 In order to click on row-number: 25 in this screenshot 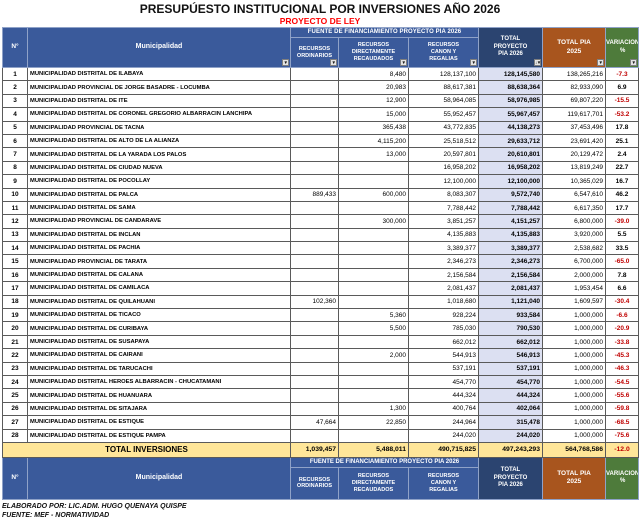, I will do `click(15, 395)`.